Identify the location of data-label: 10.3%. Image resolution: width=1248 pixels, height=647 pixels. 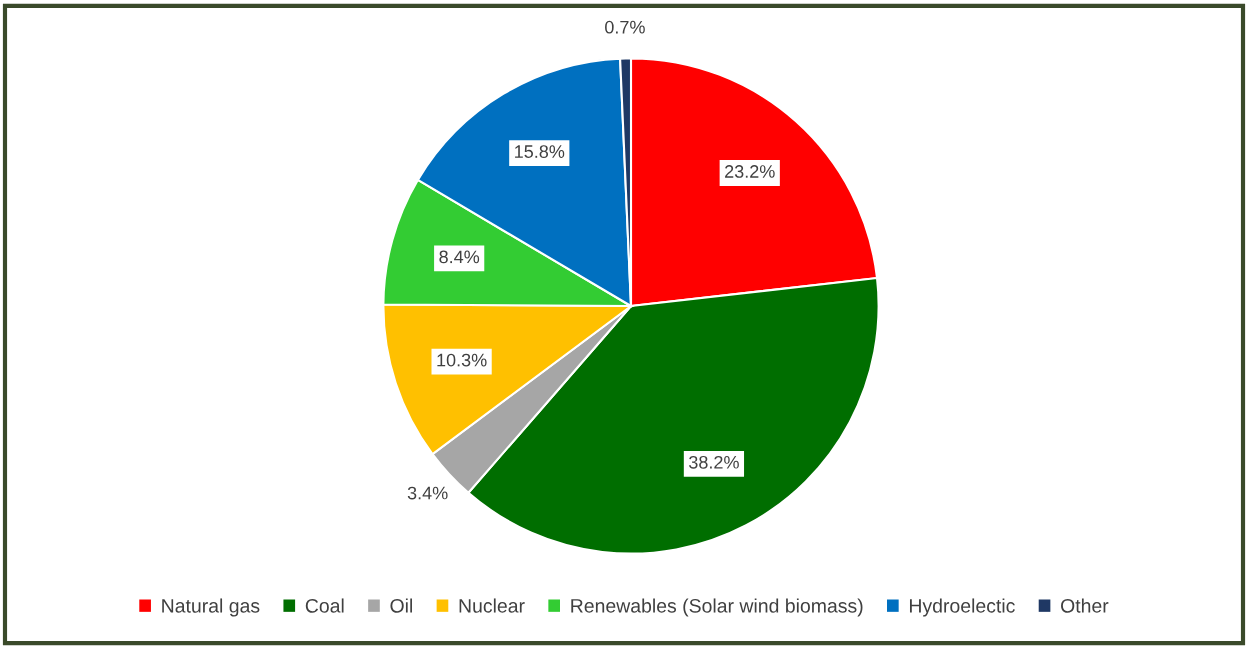
(462, 360).